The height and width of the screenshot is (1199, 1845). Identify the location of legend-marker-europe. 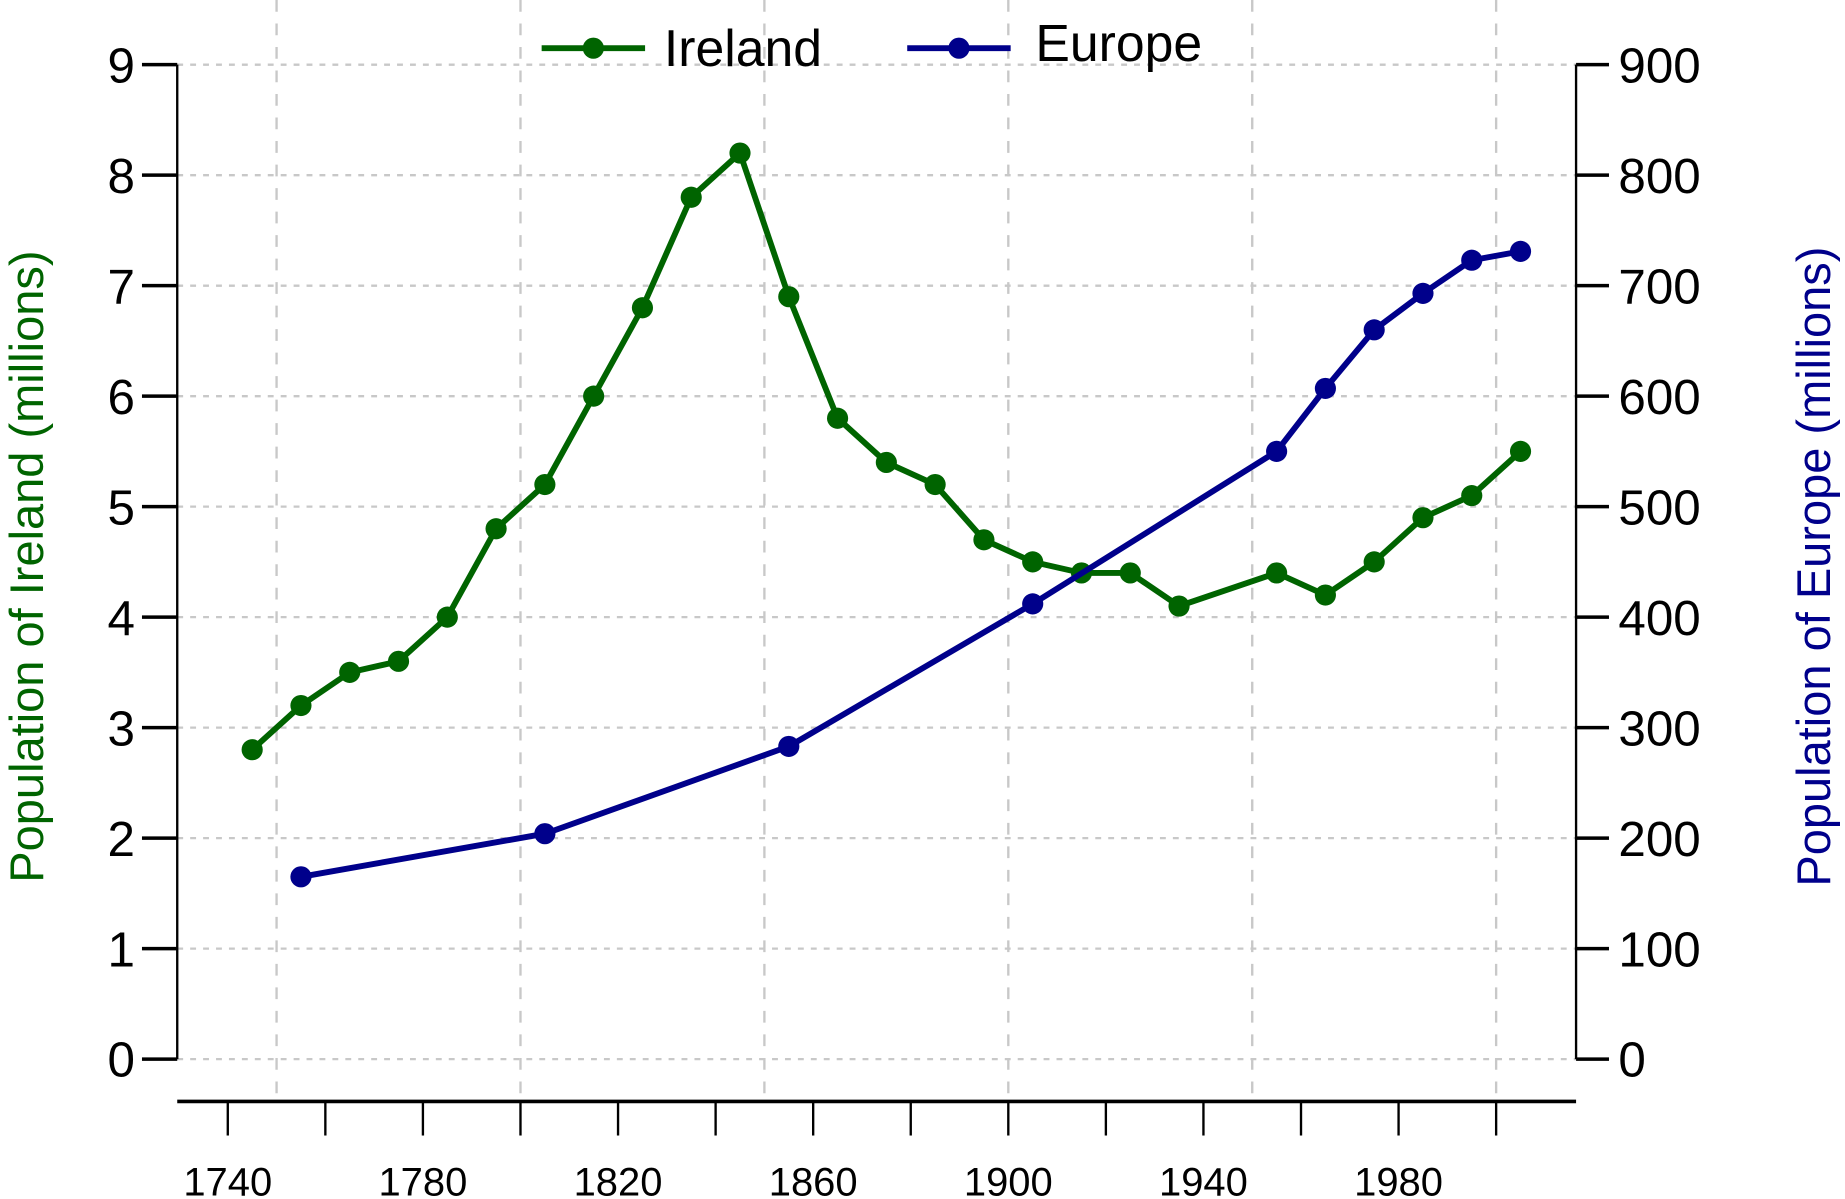
(959, 48).